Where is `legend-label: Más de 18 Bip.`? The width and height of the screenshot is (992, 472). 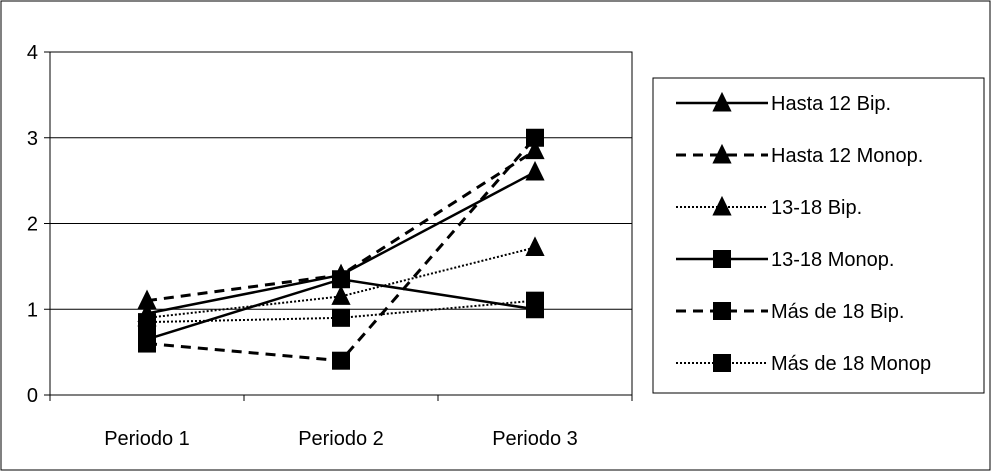 legend-label: Más de 18 Bip. is located at coordinates (837, 312).